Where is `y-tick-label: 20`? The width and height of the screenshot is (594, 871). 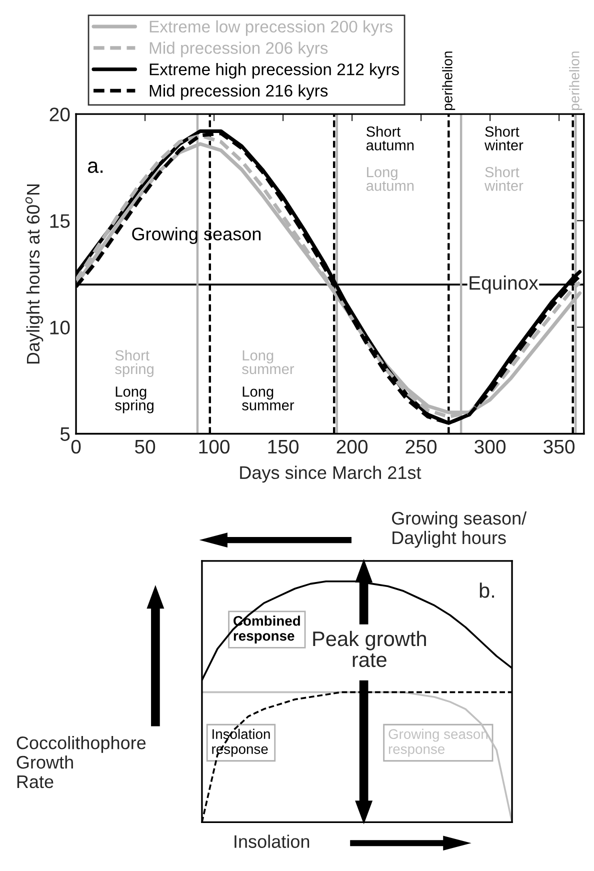 y-tick-label: 20 is located at coordinates (60, 115).